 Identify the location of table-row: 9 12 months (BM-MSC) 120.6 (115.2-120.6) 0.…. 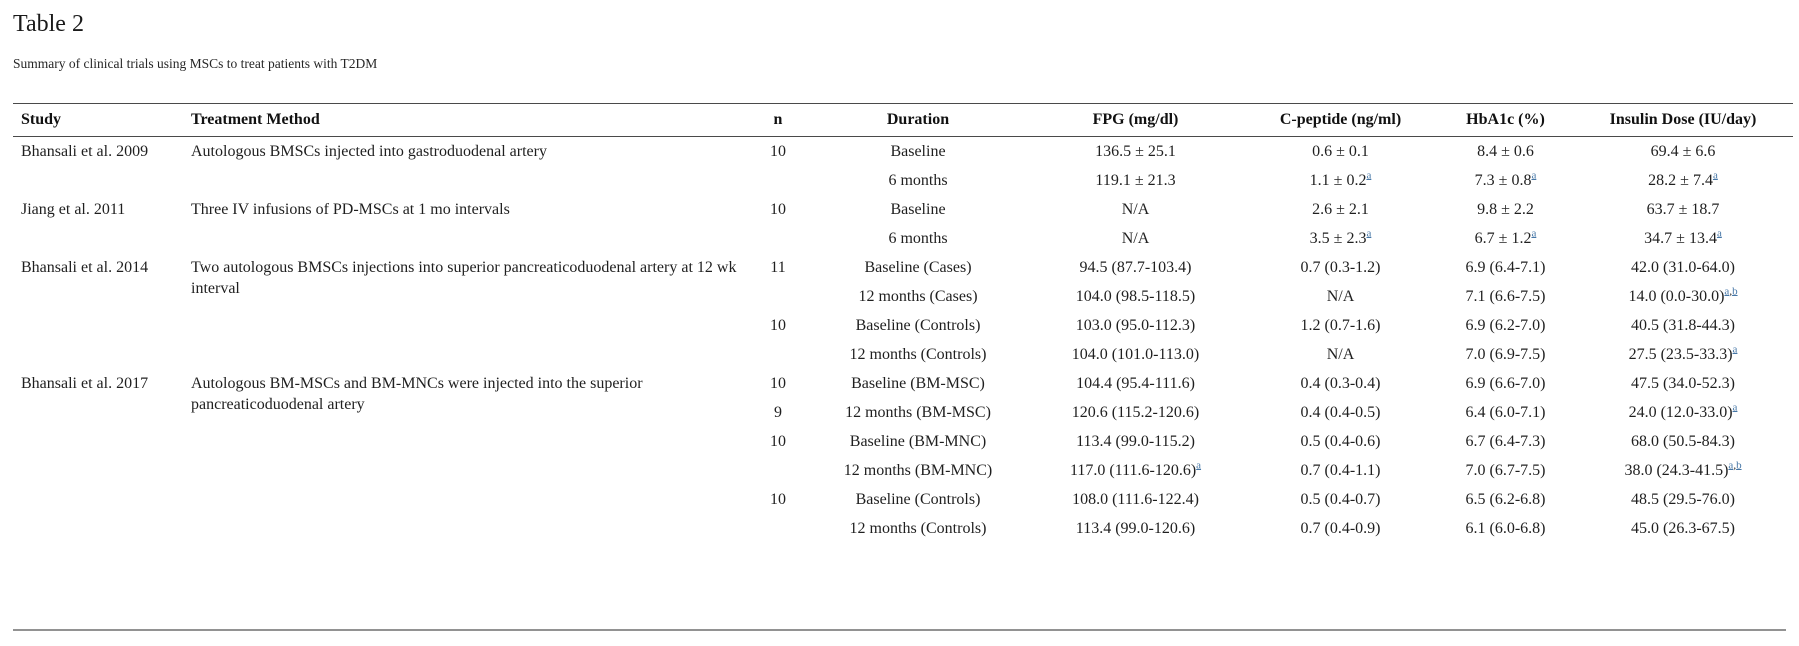
(903, 412).